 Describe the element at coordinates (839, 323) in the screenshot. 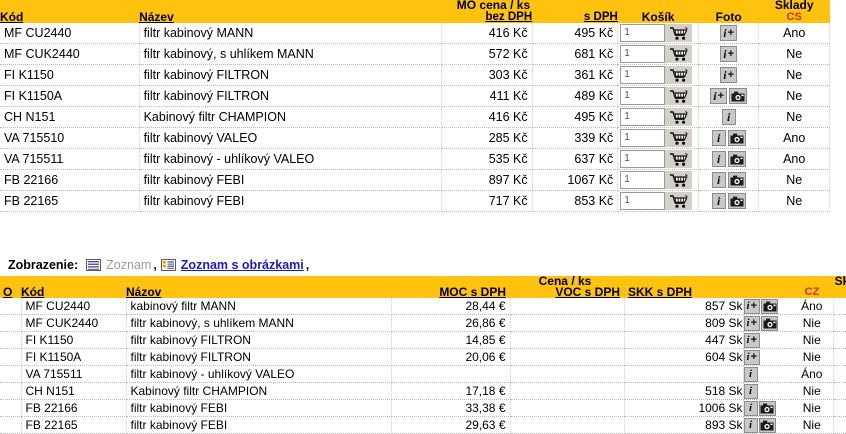

I see `cell-stock-tn: Nie` at that location.